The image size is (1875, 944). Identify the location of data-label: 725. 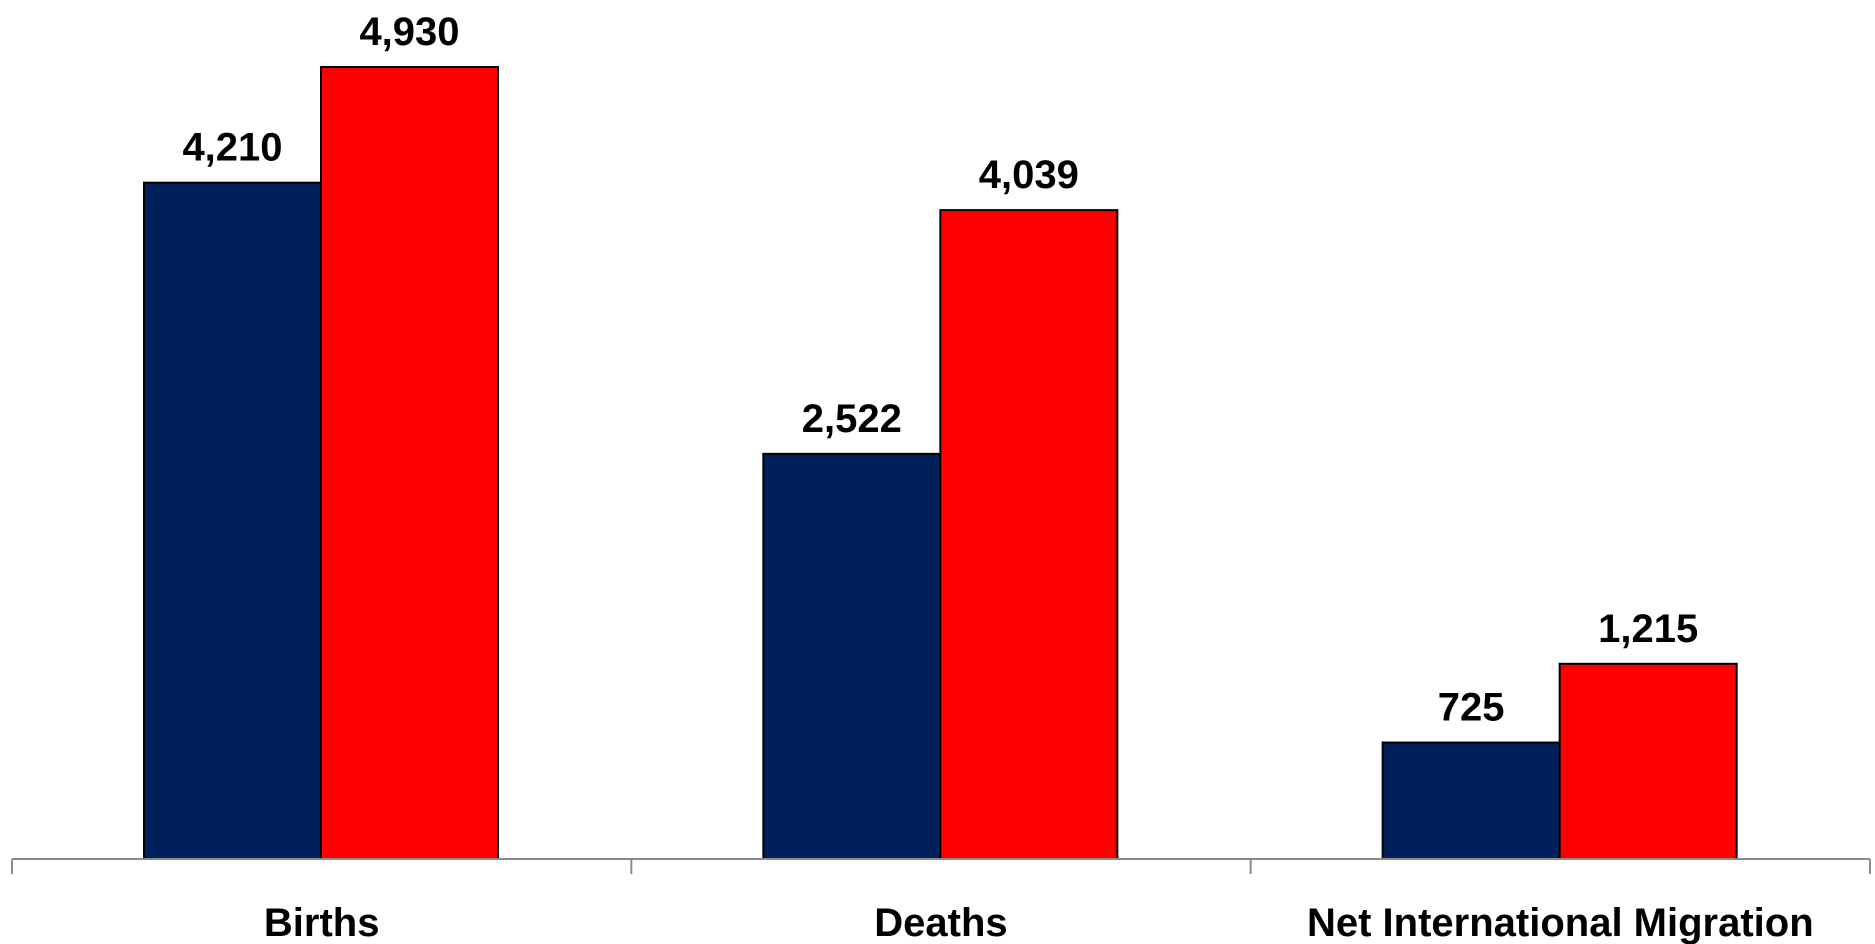
(1471, 708).